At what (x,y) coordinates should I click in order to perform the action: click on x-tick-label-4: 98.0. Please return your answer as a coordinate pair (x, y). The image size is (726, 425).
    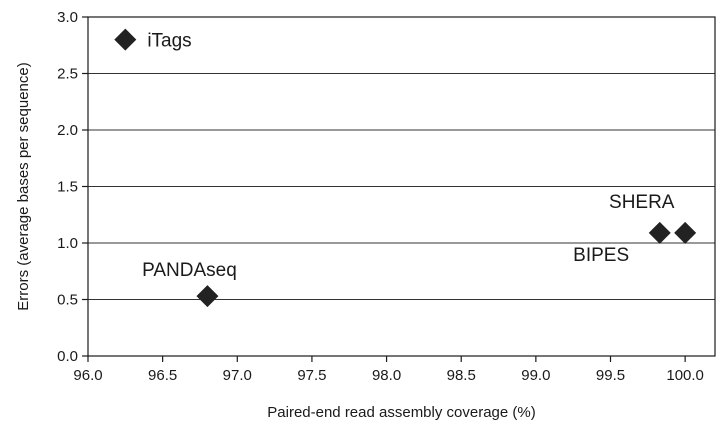
    Looking at the image, I should click on (386, 375).